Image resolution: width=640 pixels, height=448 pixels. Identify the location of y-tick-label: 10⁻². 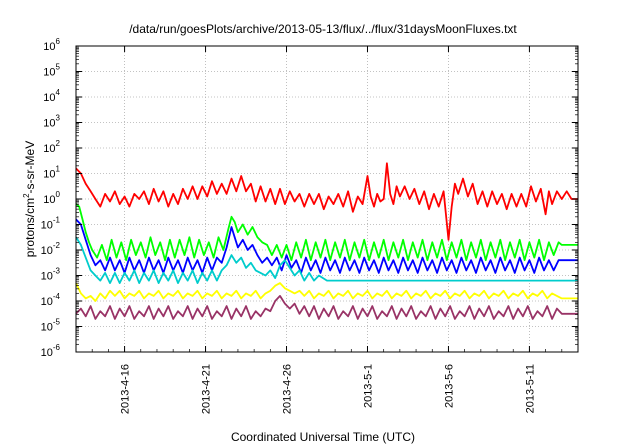
(51, 249).